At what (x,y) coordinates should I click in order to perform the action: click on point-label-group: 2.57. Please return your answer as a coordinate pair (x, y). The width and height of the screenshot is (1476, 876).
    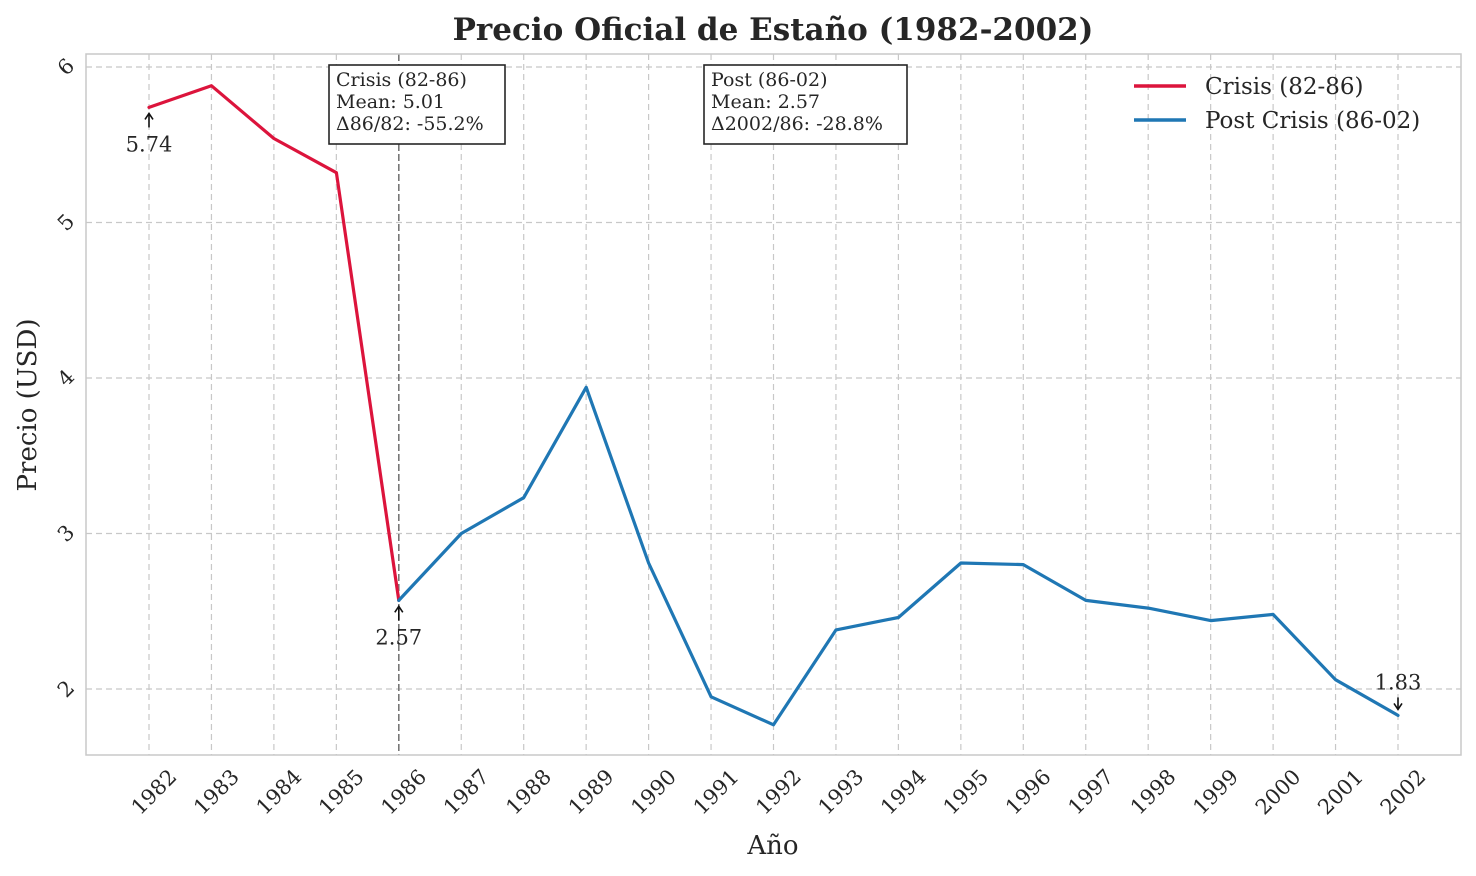
    Looking at the image, I should click on (398, 626).